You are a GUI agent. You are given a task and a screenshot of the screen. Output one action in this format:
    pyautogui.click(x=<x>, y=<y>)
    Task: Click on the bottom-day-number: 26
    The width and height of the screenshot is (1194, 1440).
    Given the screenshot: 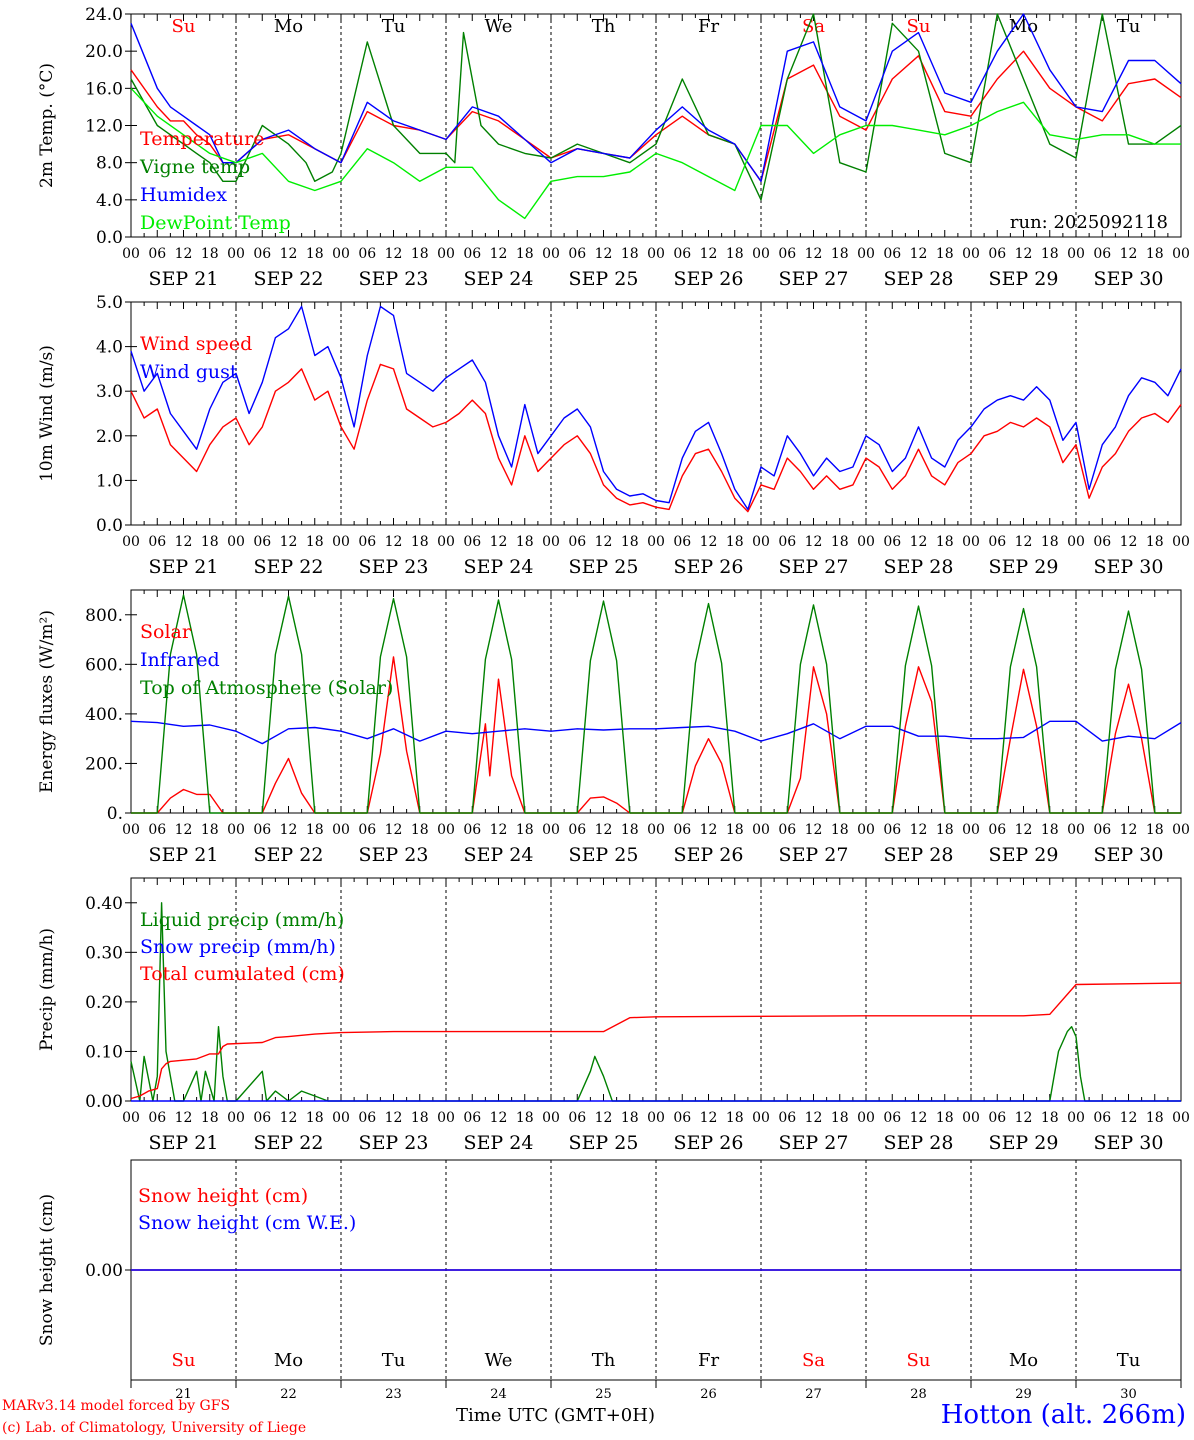 What is the action you would take?
    pyautogui.click(x=708, y=1394)
    